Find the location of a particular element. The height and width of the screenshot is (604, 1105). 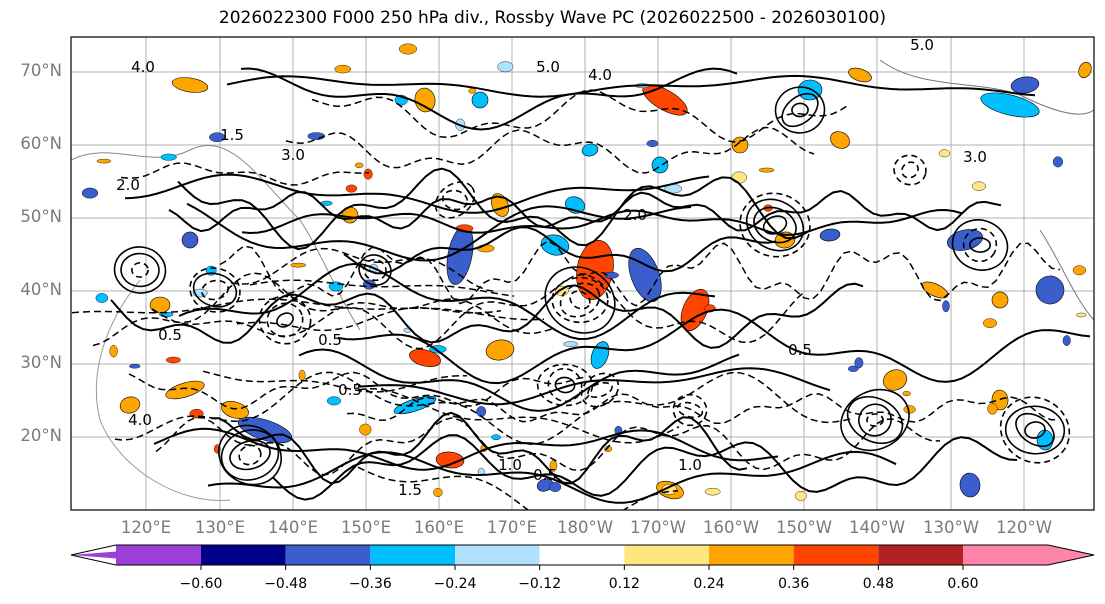

lon-label: 150°E is located at coordinates (366, 527).